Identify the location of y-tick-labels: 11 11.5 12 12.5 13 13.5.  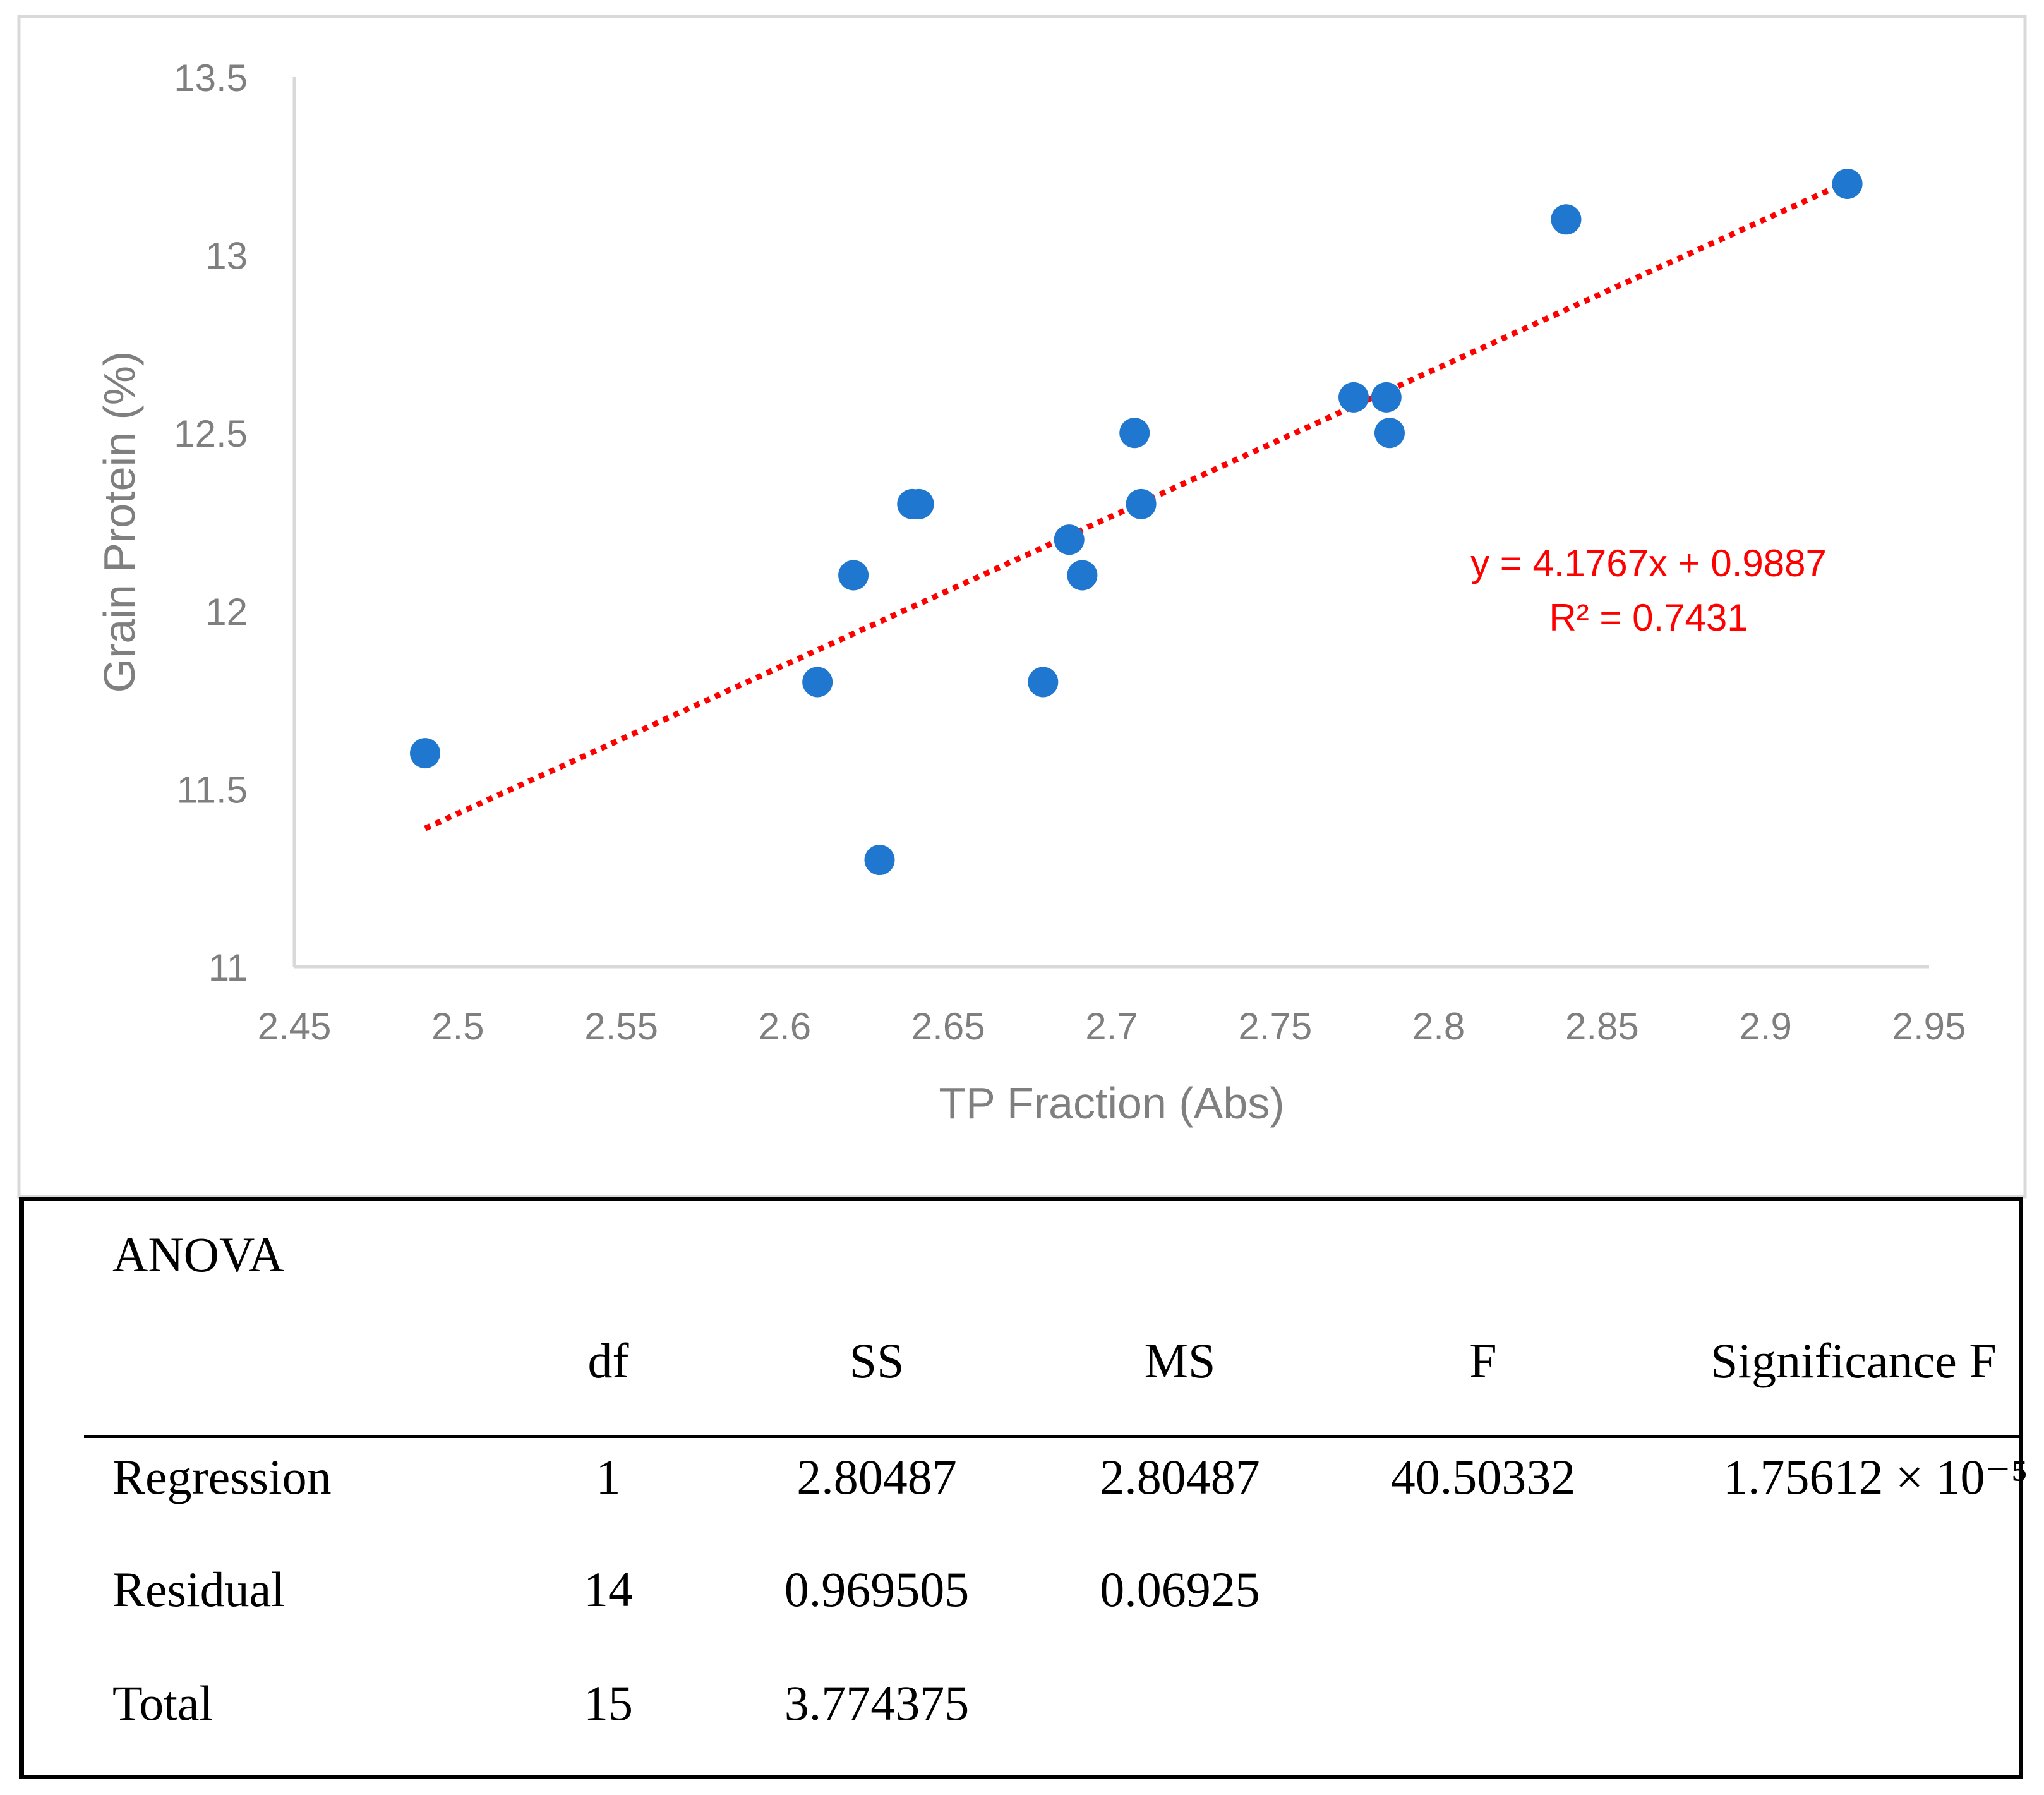
(211, 523).